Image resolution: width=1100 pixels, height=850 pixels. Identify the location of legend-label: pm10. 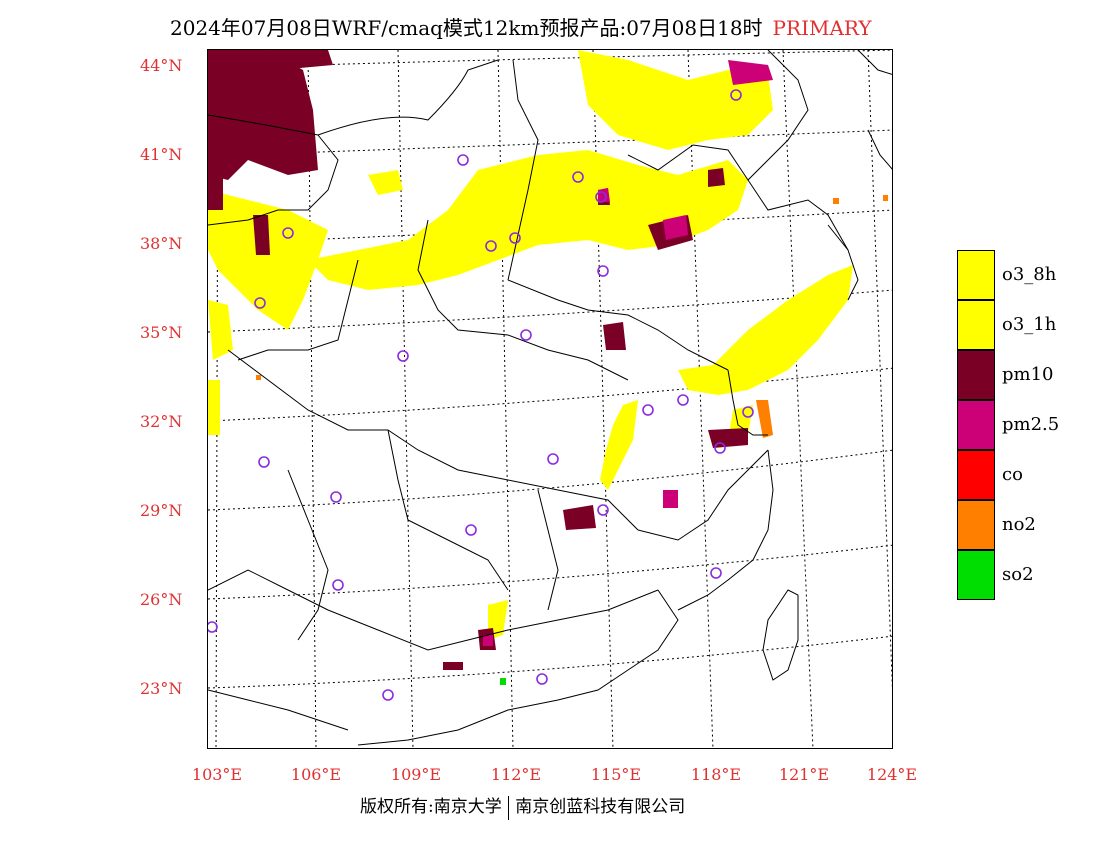
(1028, 374).